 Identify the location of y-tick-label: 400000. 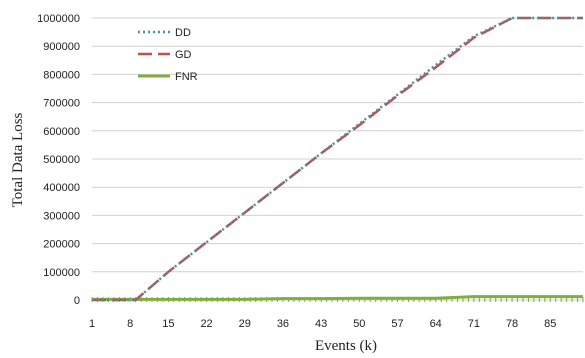
(61, 188).